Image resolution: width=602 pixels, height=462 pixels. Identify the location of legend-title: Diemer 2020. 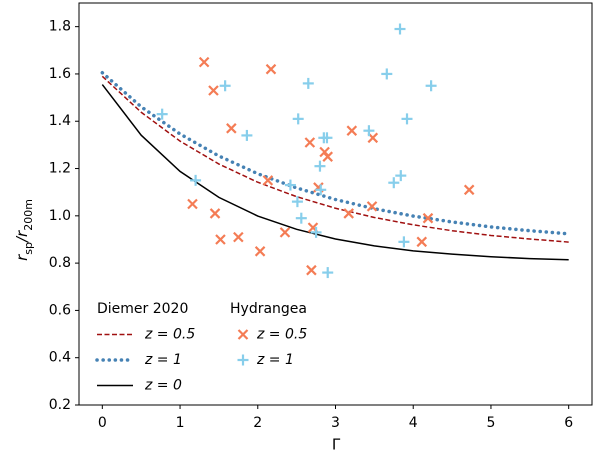
(142, 309).